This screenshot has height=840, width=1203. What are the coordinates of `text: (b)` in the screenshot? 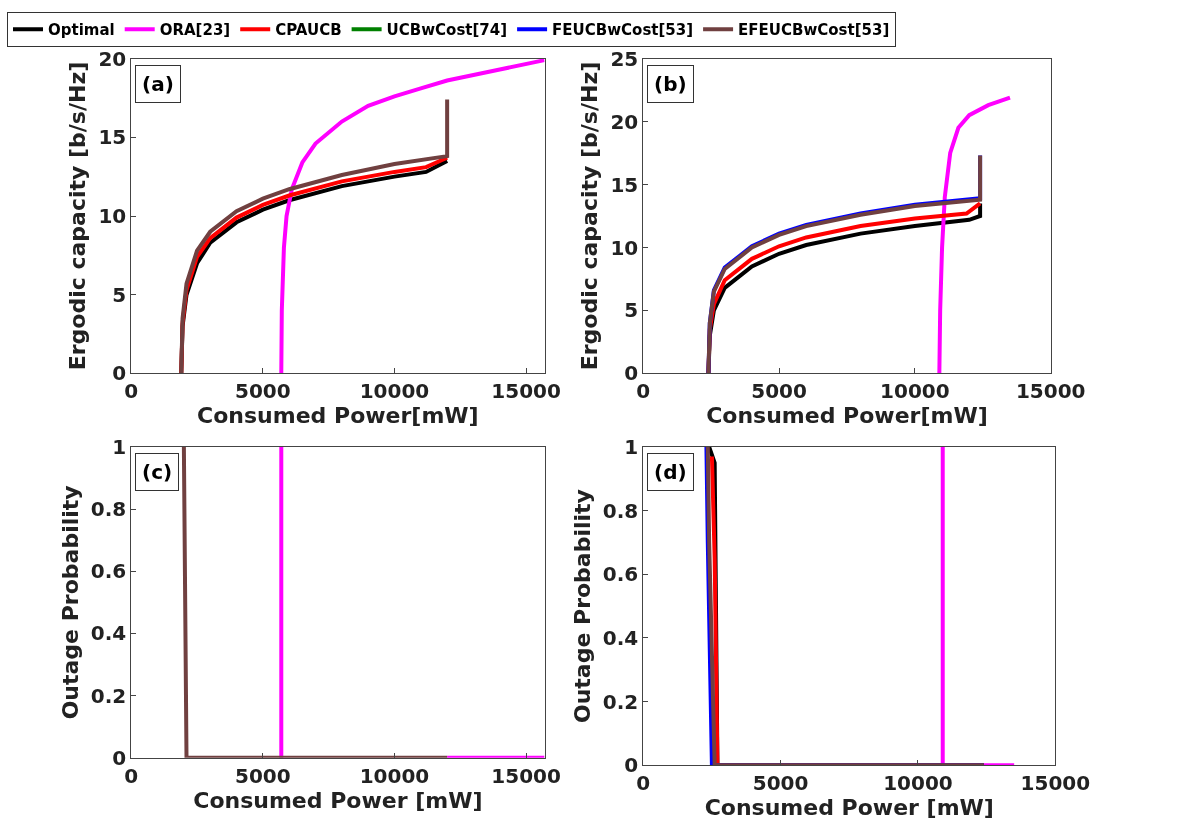 It's located at (670, 84).